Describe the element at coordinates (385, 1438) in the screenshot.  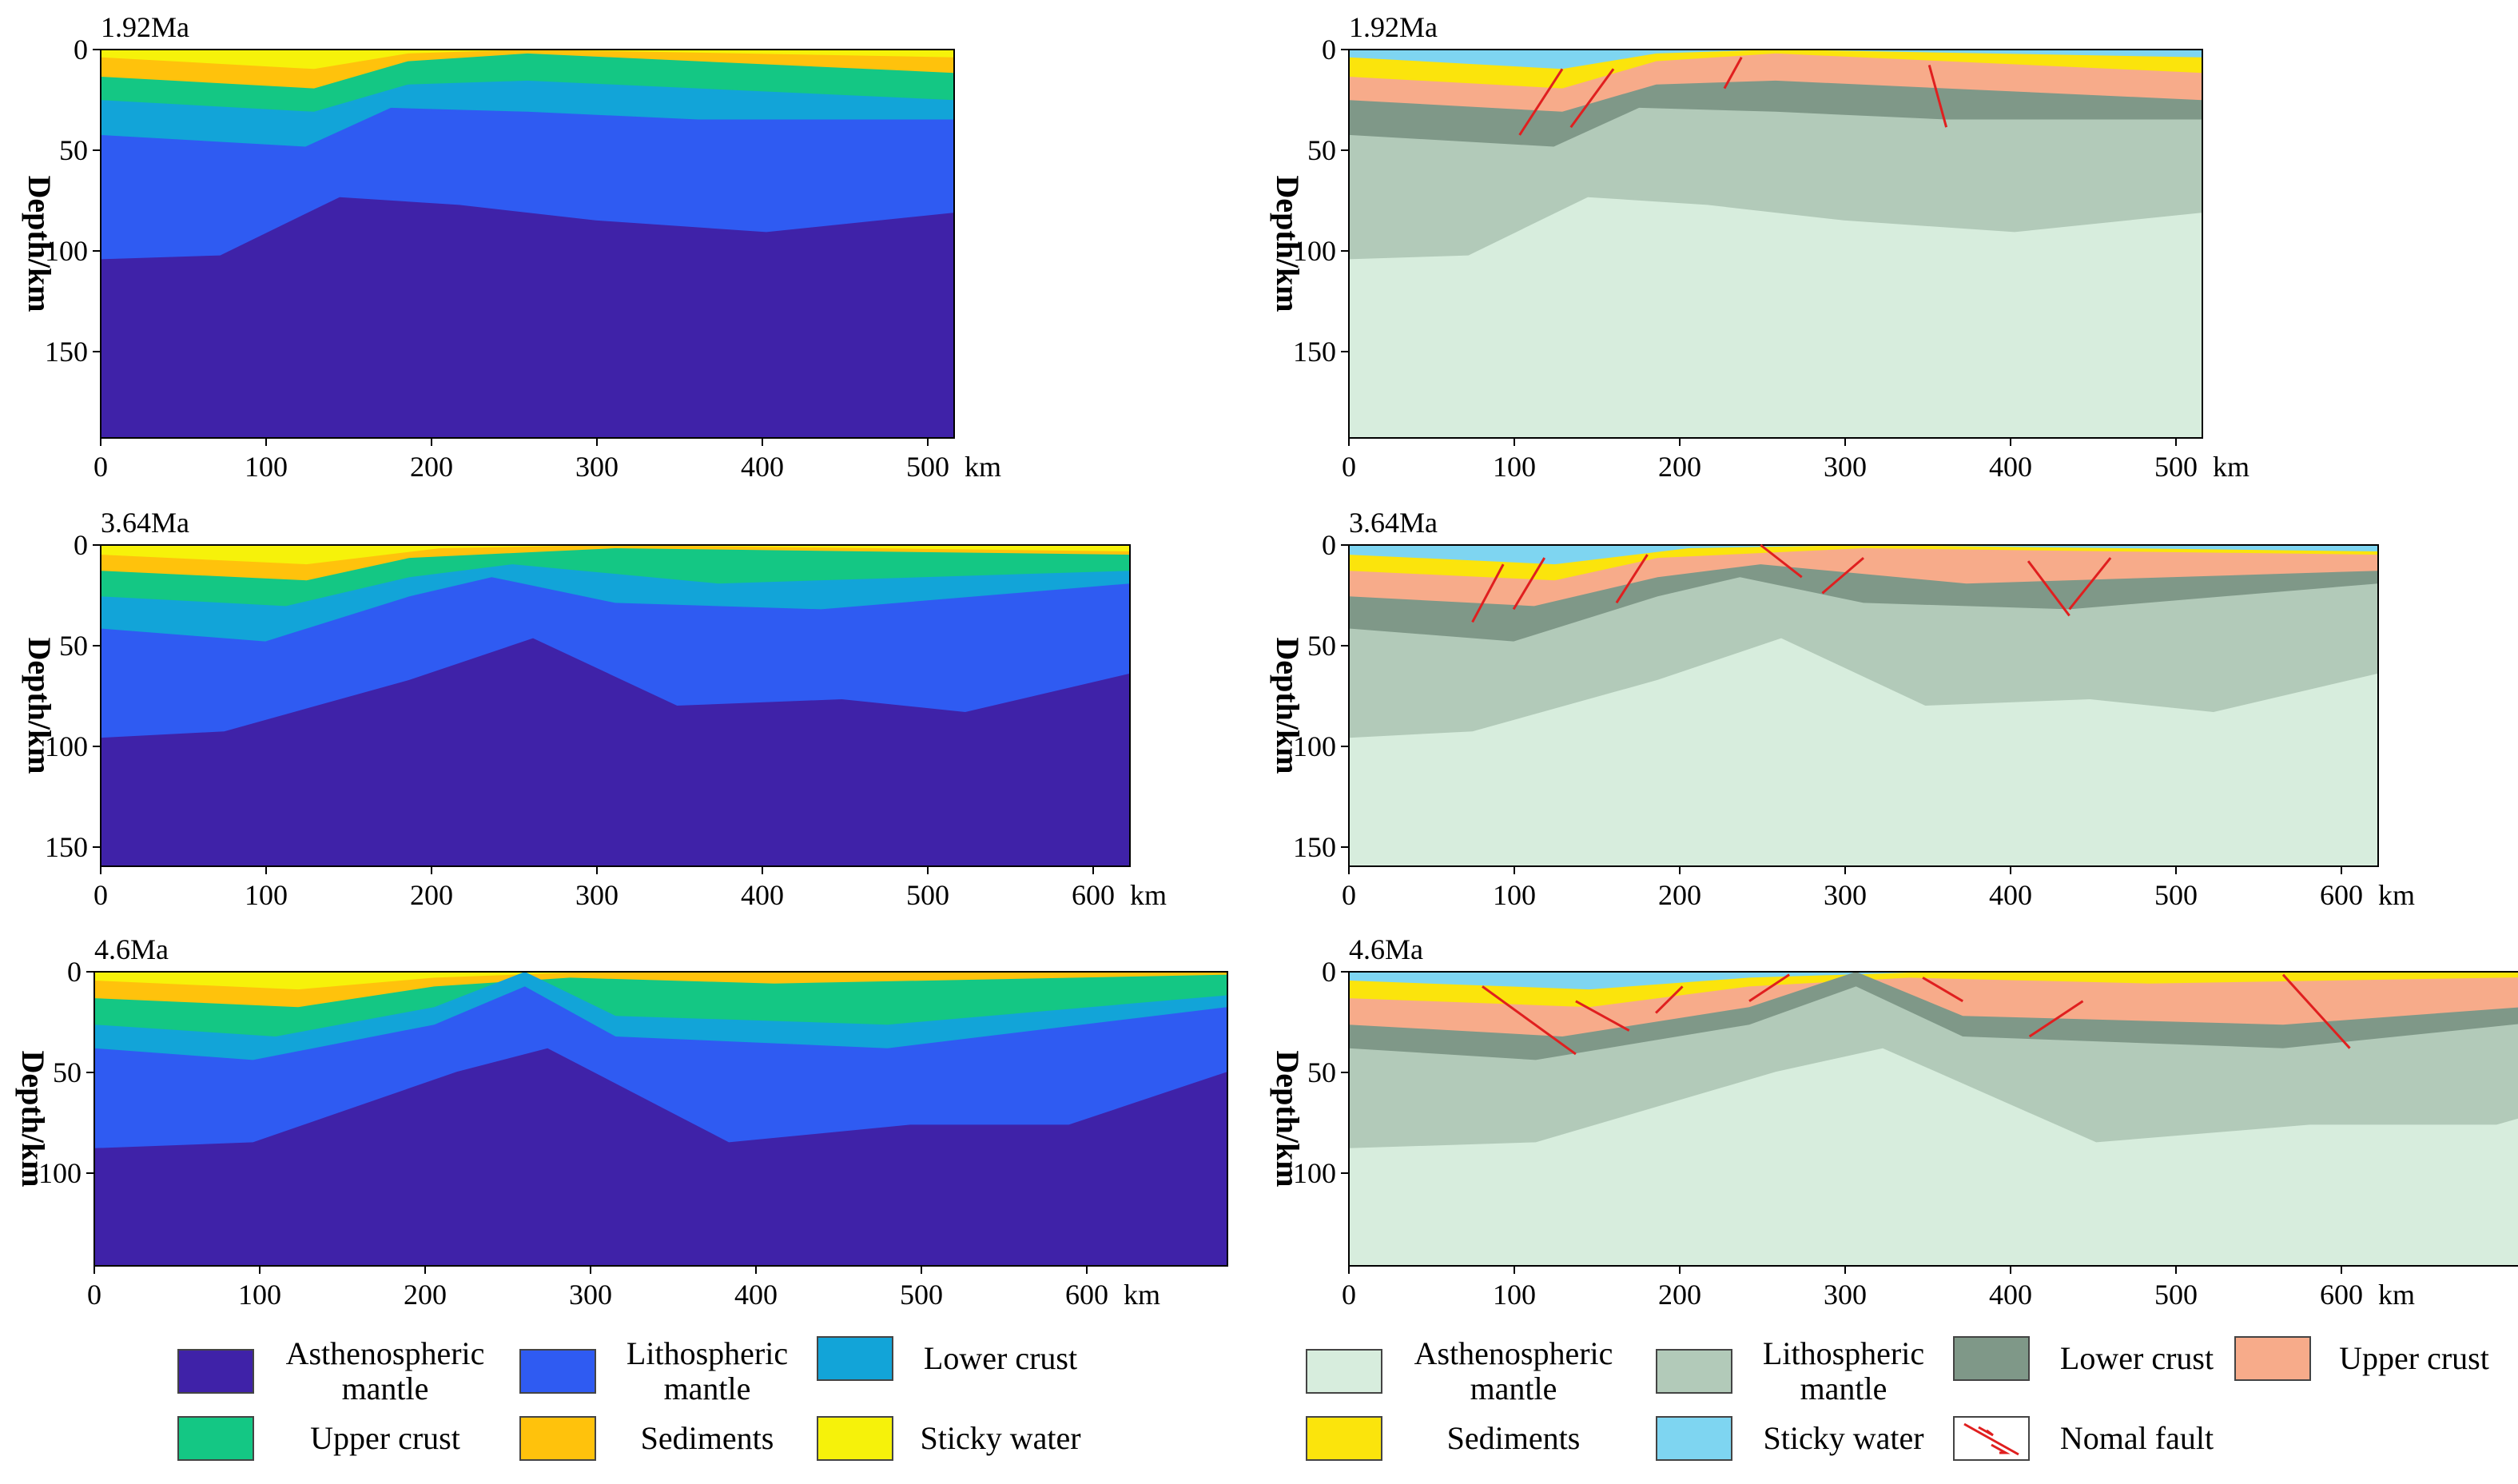
I see `legend-label: Upper crust` at that location.